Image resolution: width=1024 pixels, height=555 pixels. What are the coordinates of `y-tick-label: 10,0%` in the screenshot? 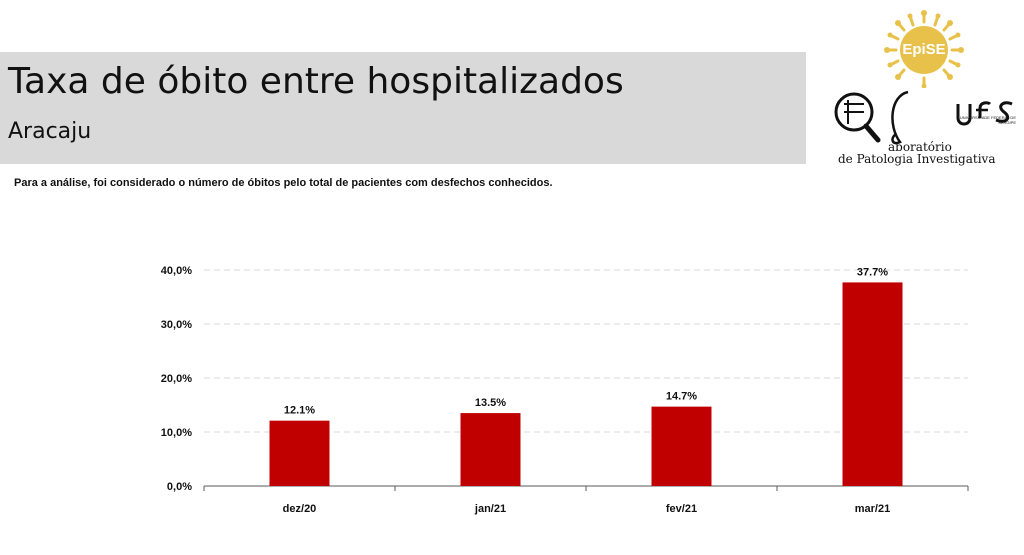 It's located at (176, 433).